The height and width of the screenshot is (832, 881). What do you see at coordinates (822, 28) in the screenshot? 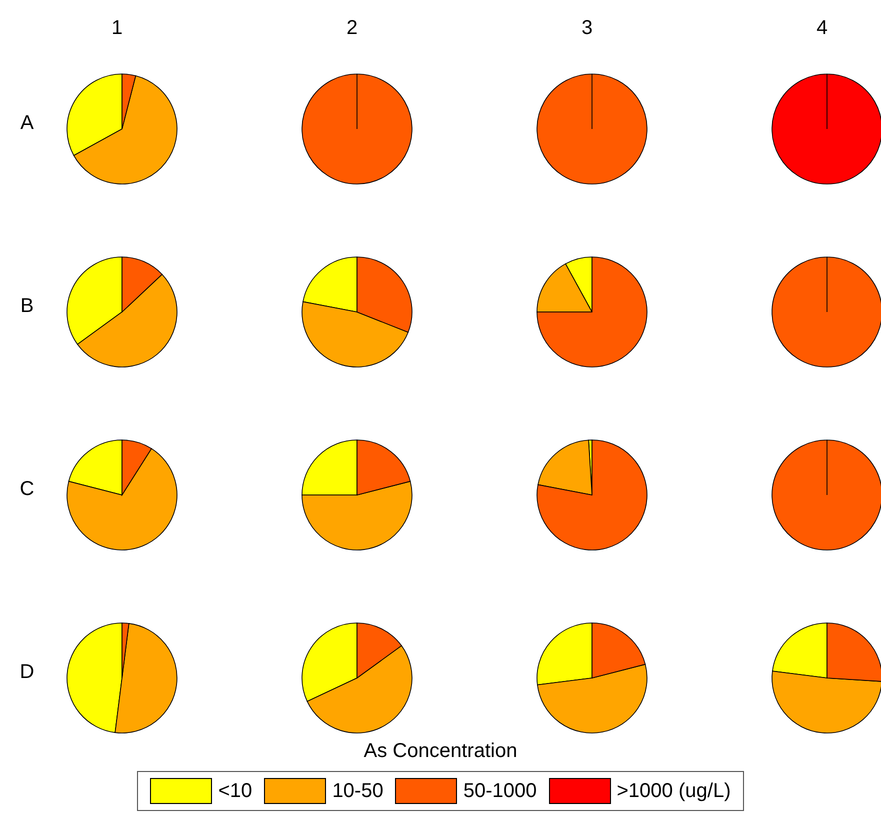
I see `chart-title: 4` at bounding box center [822, 28].